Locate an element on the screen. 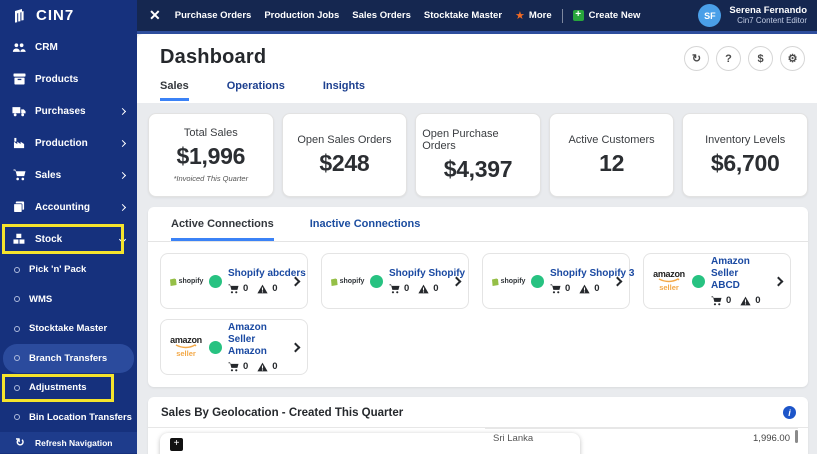  create-new-label: Create New is located at coordinates (614, 15).